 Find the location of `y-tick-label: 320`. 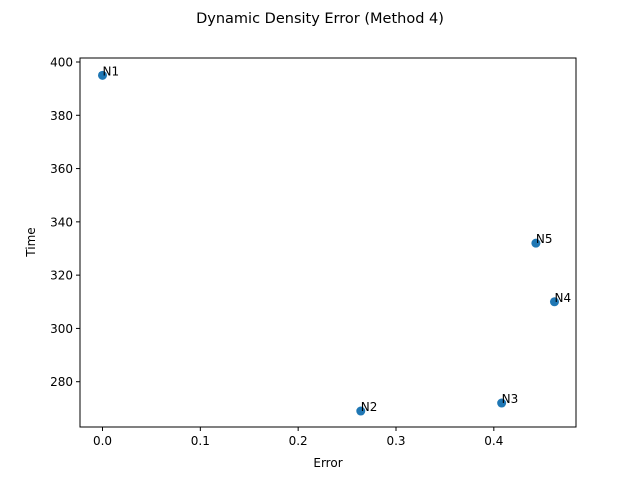

y-tick-label: 320 is located at coordinates (61, 276).